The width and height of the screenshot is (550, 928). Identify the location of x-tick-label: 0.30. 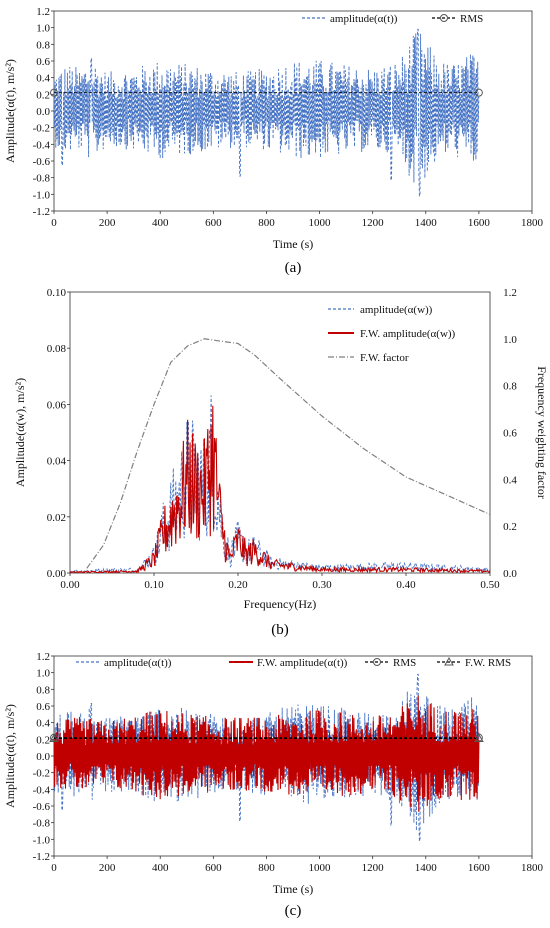
(322, 585).